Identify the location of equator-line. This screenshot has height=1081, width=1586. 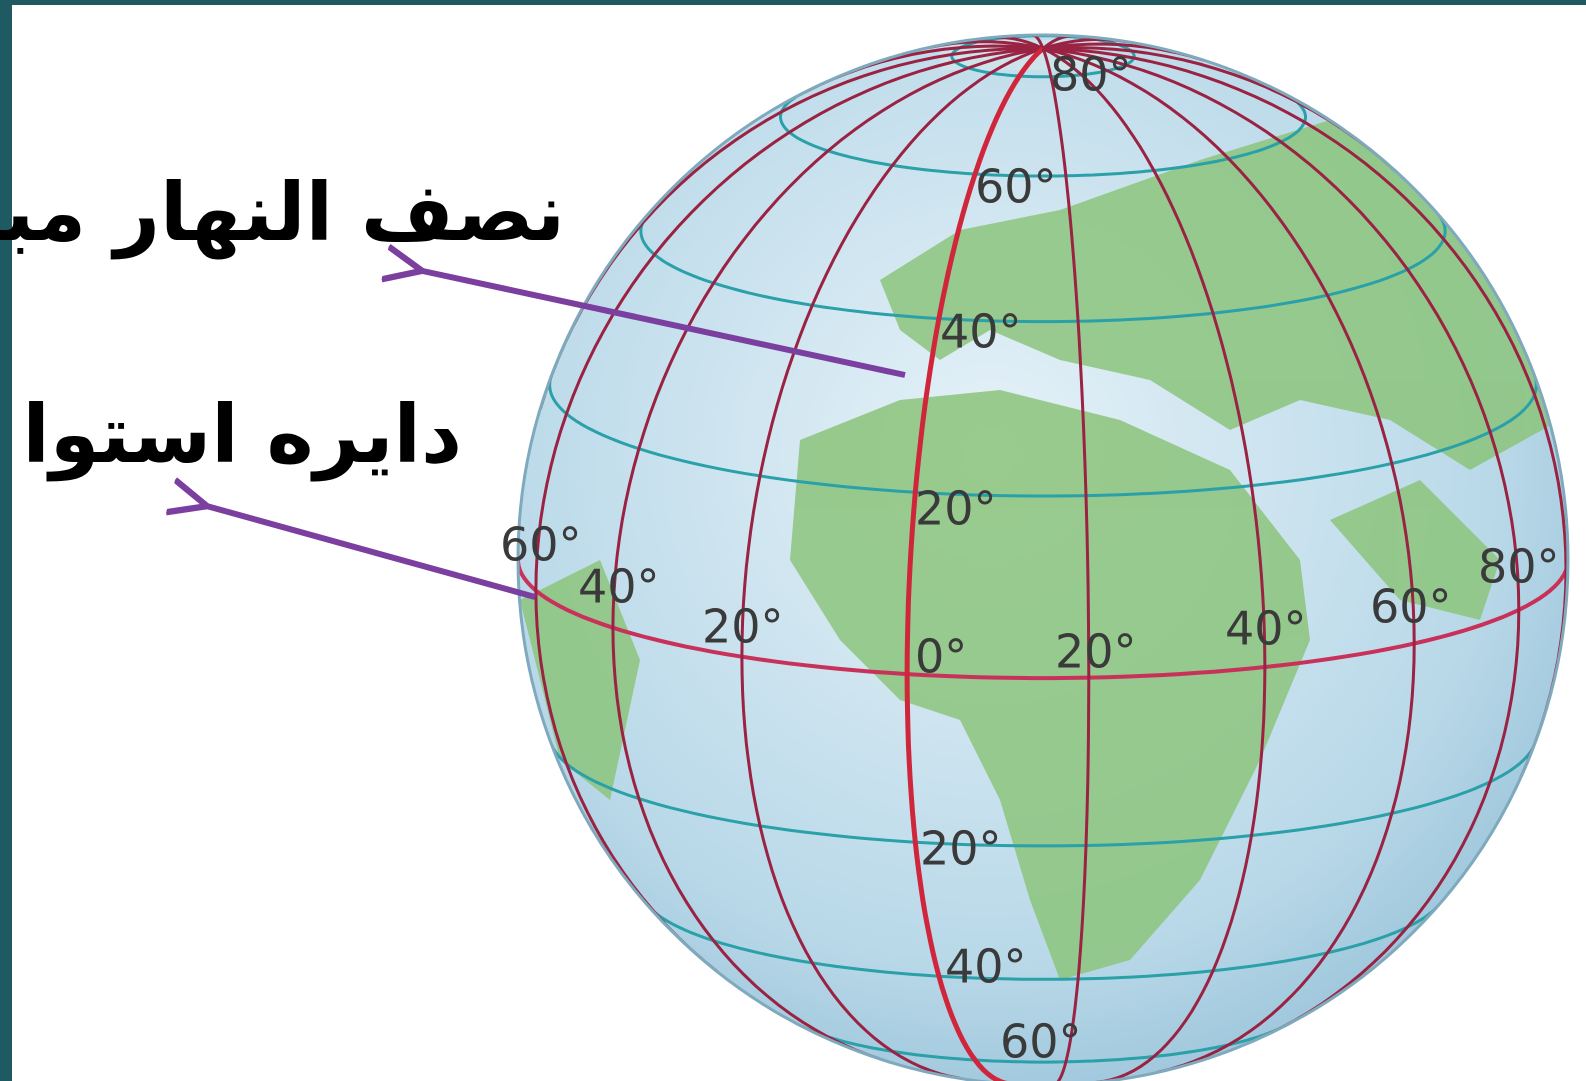
(1043, 619).